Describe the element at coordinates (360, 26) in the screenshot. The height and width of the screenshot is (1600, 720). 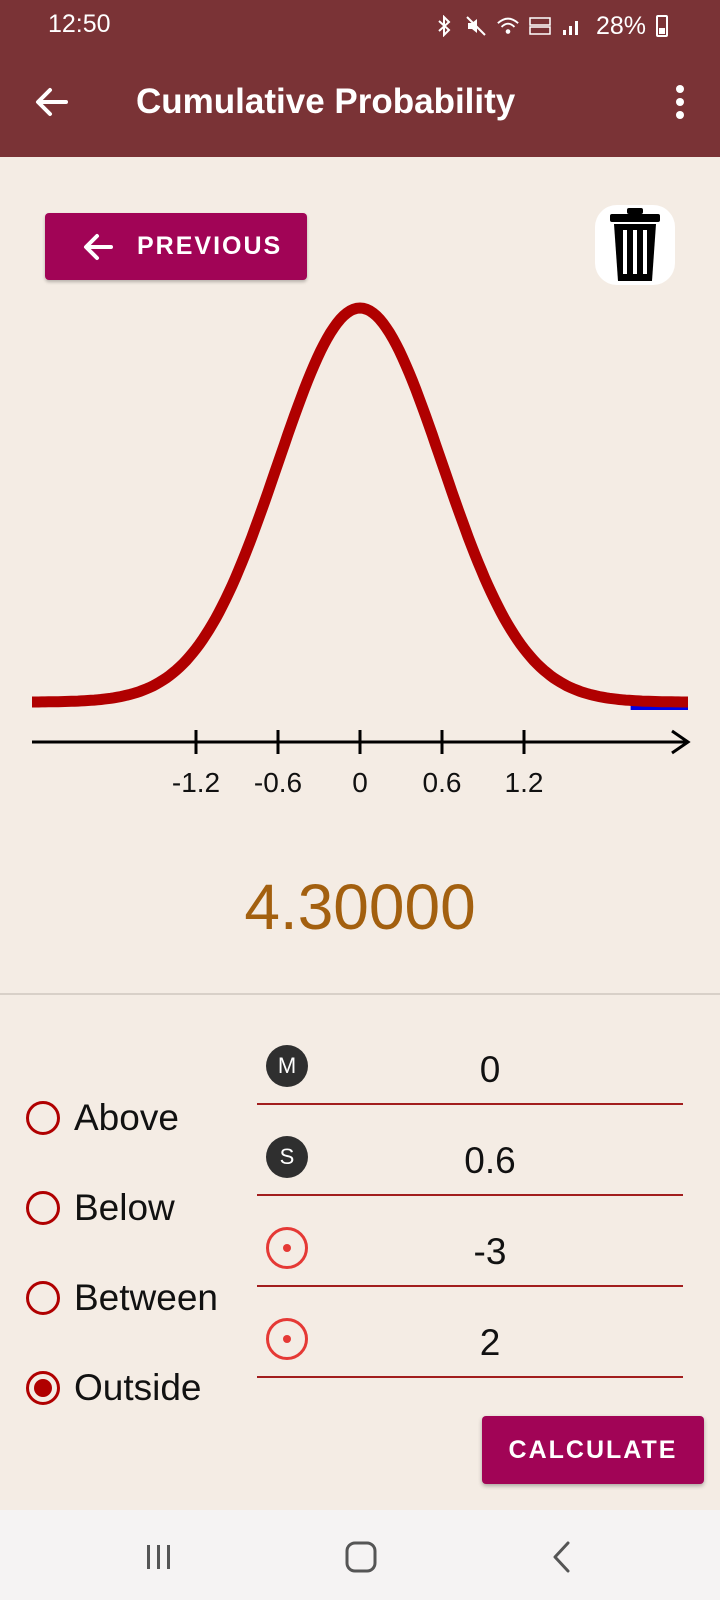
I see `status-bar: 12:50 28%` at that location.